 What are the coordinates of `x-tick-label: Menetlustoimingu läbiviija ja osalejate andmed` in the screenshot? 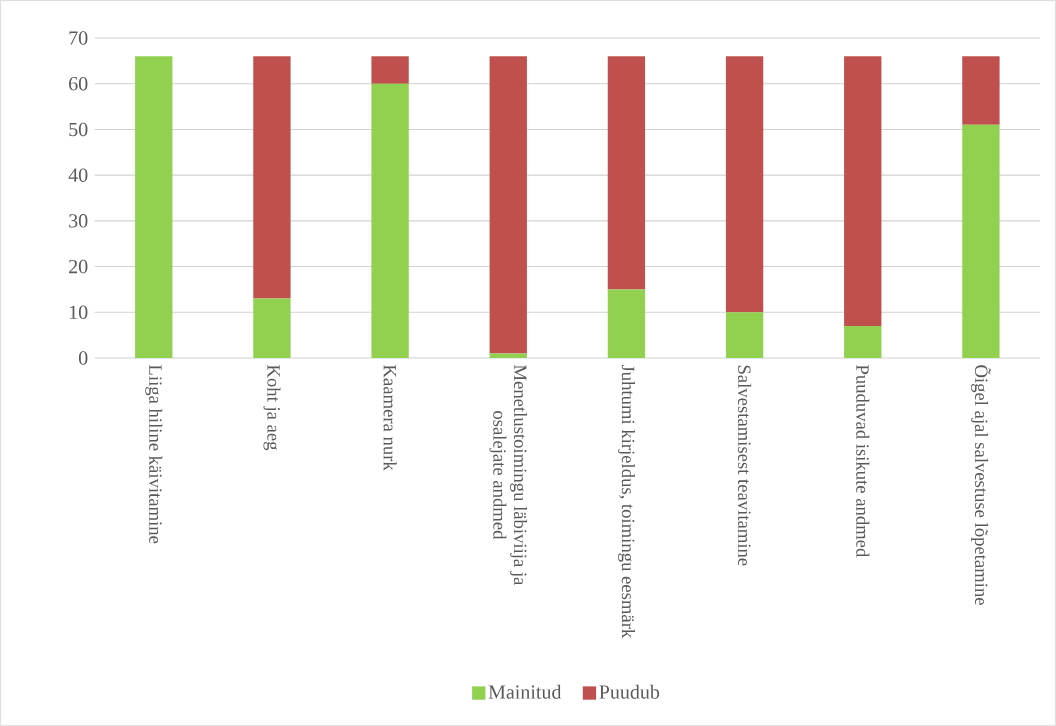 It's located at (508, 475).